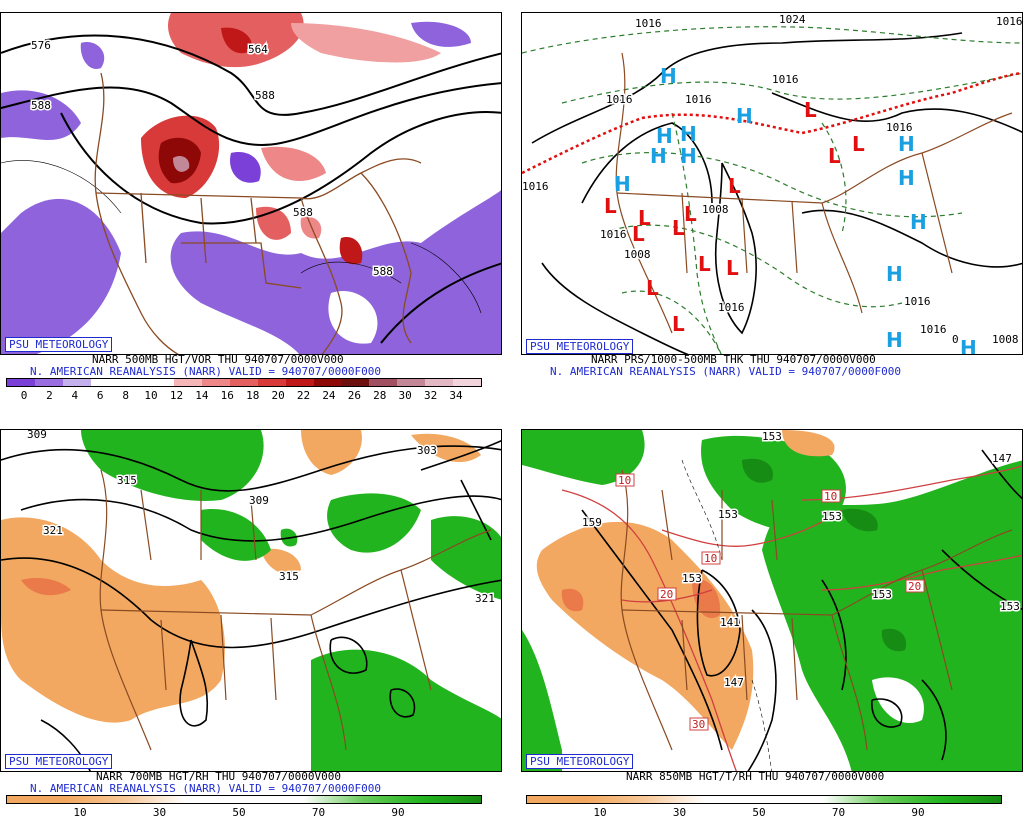  Describe the element at coordinates (456, 395) in the screenshot. I see `scale-tick-label: 34` at that location.